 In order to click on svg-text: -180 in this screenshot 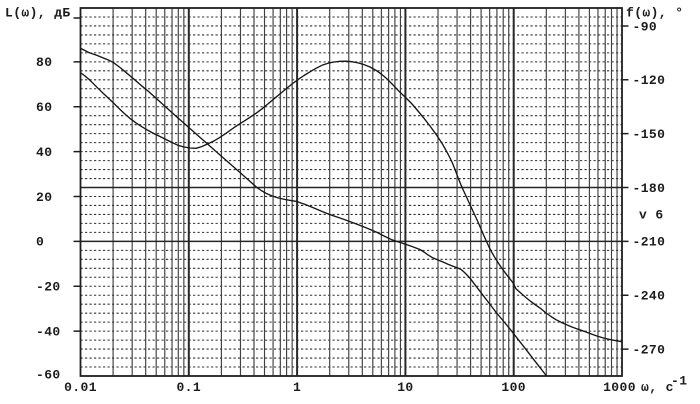, I will do `click(649, 188)`.